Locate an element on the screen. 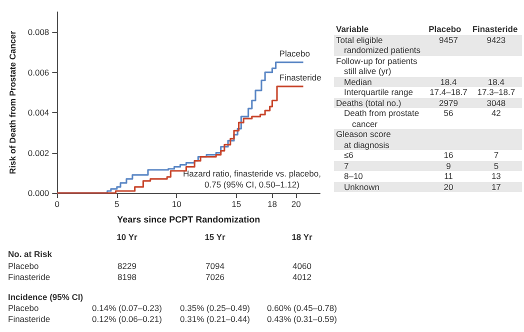  x-tick-label: 5 is located at coordinates (117, 204).